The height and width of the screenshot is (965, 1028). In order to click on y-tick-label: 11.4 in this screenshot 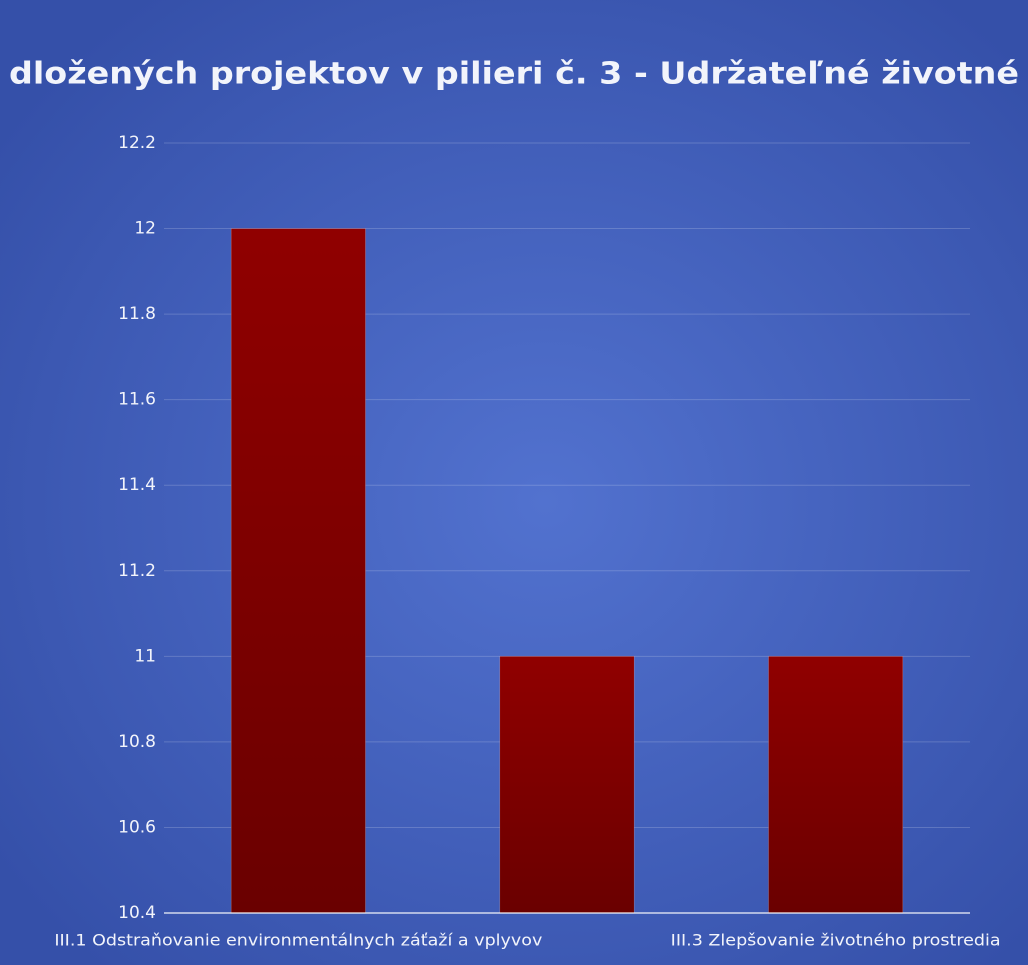, I will do `click(137, 485)`.